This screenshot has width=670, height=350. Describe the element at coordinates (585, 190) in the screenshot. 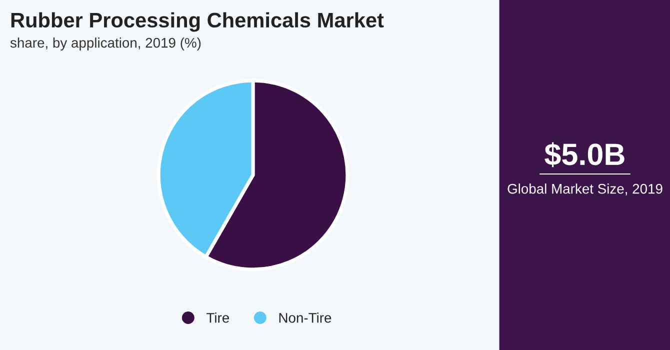

I see `text: Global Market Size, 2019` at that location.